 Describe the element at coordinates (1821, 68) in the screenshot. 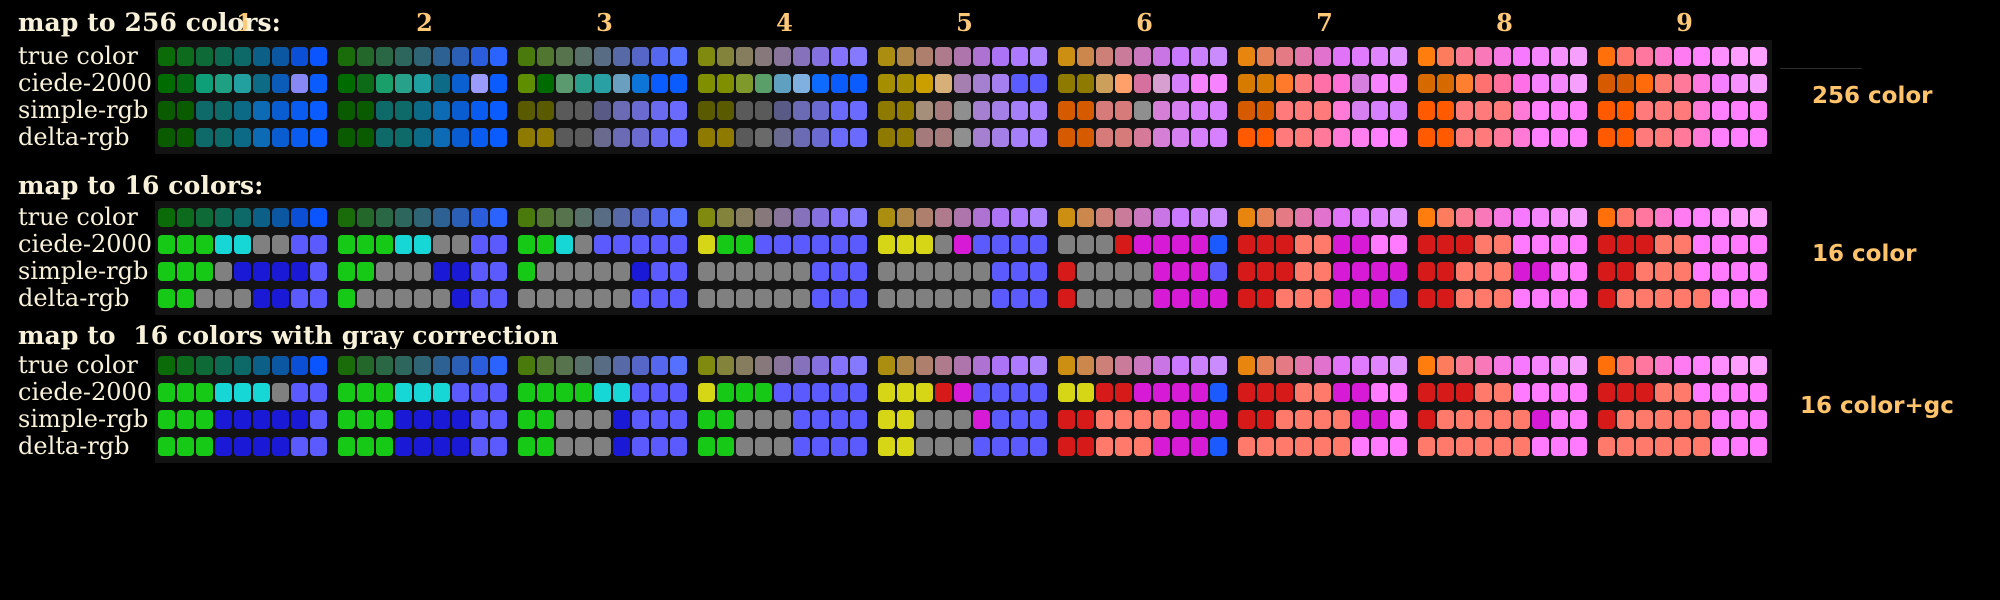

I see `divider-hairline` at that location.